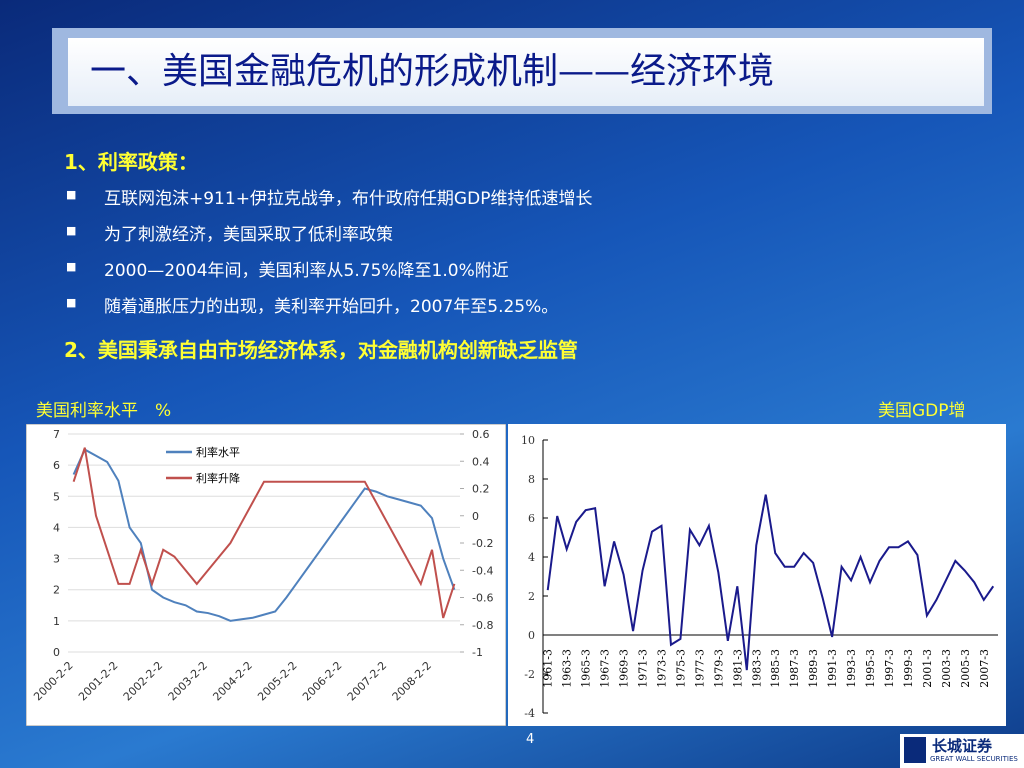  I want to click on x-tick-label: 1985-3, so click(775, 668).